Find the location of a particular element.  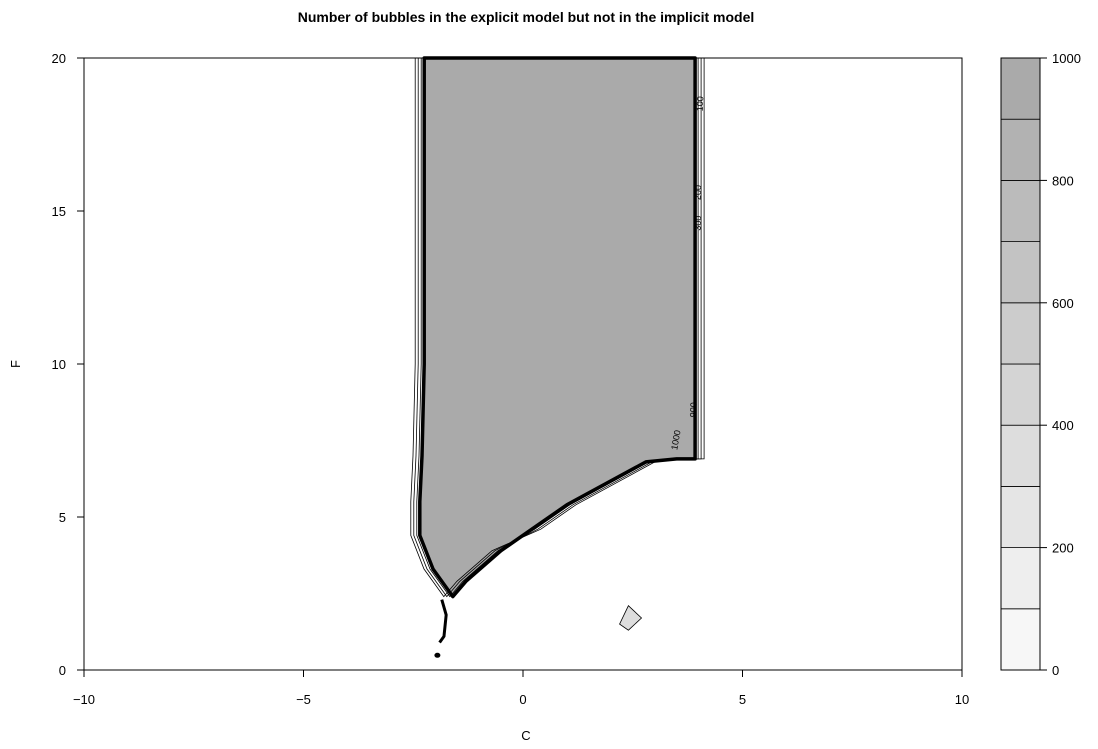

x-axis-label: C is located at coordinates (525, 735).